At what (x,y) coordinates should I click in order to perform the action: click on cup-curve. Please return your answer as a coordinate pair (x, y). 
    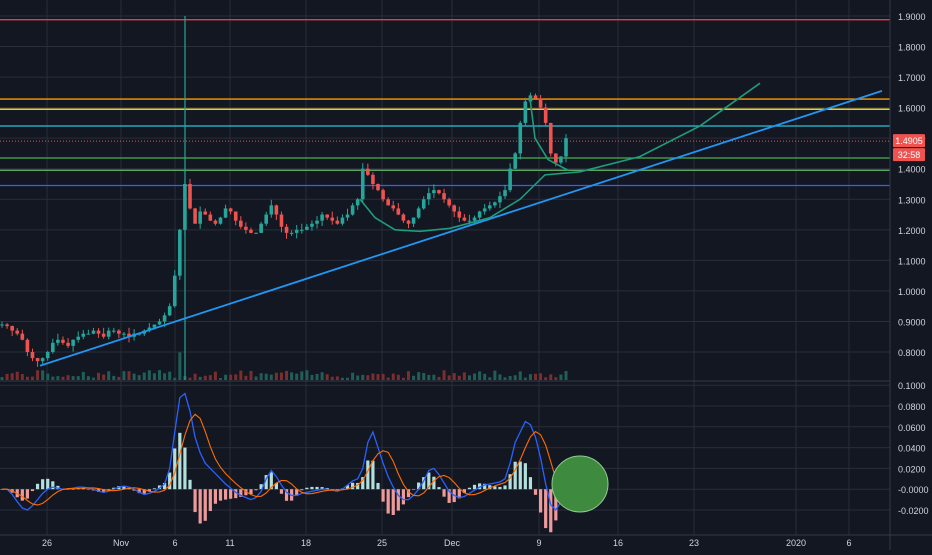
    Looking at the image, I should click on (560, 157).